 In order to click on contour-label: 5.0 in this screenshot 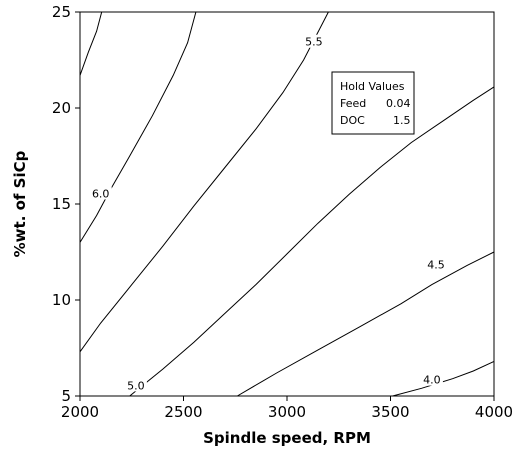, I will do `click(136, 385)`.